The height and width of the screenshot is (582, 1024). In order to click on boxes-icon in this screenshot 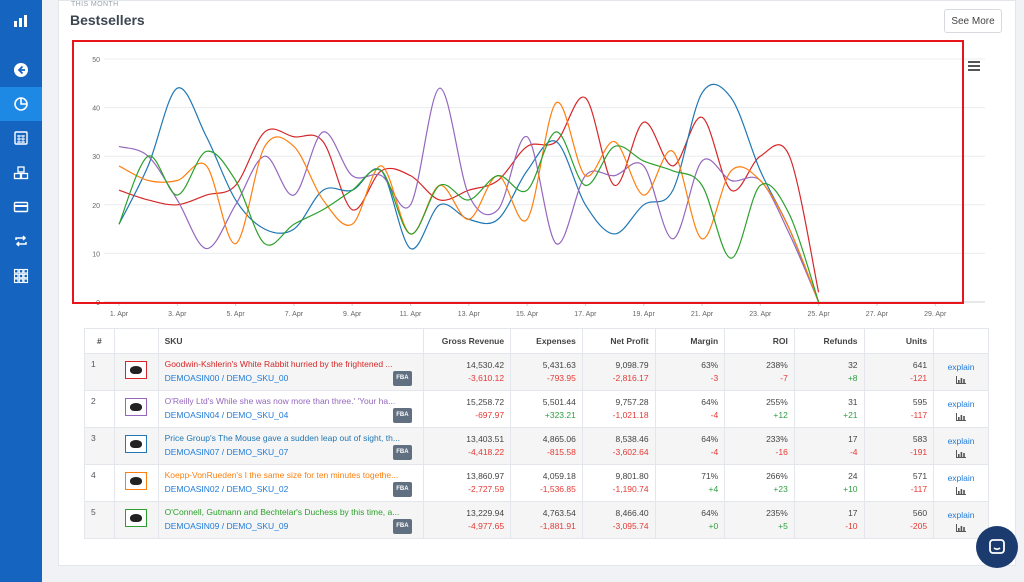, I will do `click(21, 173)`.